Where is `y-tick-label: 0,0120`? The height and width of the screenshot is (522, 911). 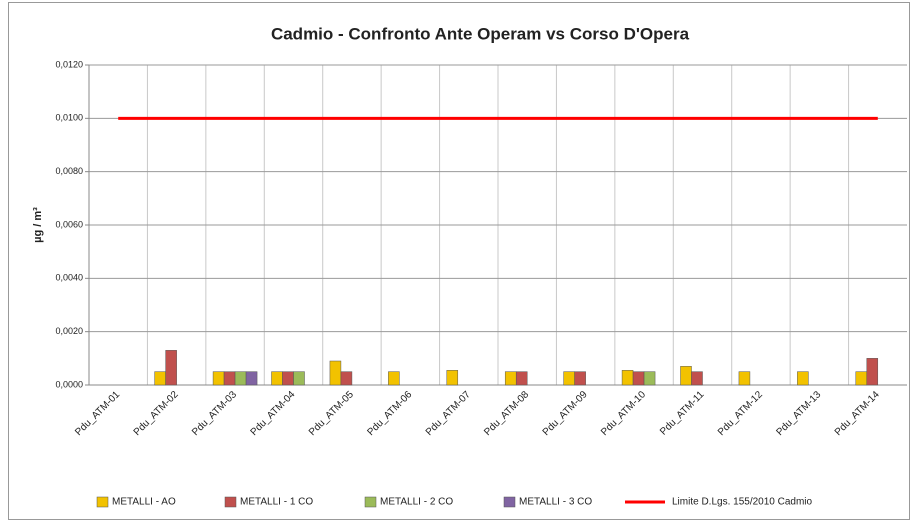 y-tick-label: 0,0120 is located at coordinates (69, 64).